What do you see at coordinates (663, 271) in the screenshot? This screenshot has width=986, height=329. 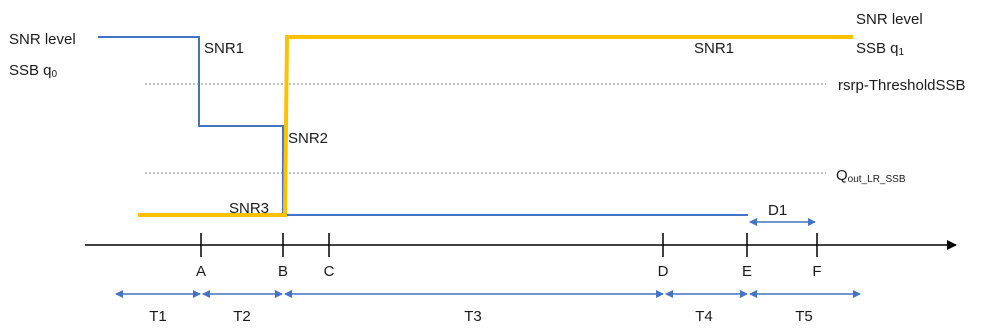 I see `point-d-label: D` at bounding box center [663, 271].